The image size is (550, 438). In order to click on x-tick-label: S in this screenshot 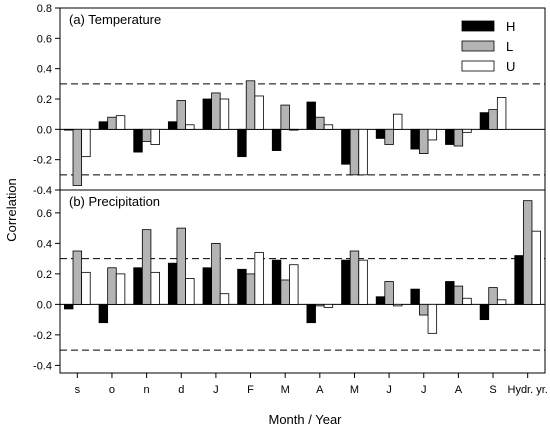, I will do `click(492, 390)`.